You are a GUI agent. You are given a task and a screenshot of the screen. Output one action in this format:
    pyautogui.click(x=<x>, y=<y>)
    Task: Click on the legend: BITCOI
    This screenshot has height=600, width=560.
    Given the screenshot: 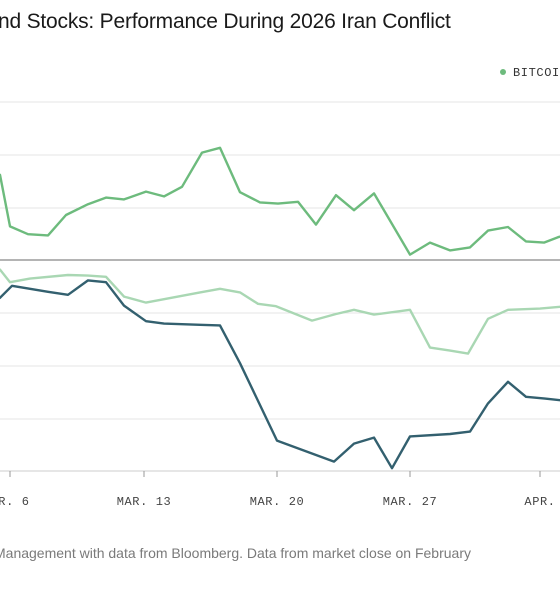 What is the action you would take?
    pyautogui.click(x=530, y=73)
    